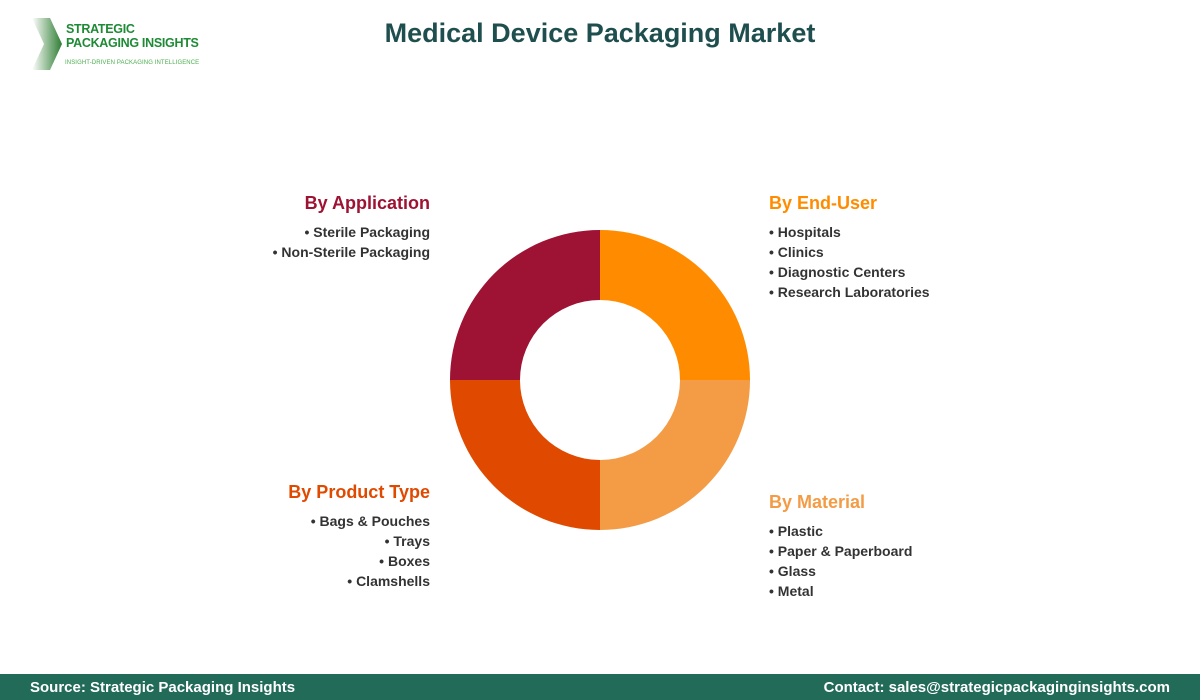  I want to click on segment-title: By Product Type, so click(359, 492).